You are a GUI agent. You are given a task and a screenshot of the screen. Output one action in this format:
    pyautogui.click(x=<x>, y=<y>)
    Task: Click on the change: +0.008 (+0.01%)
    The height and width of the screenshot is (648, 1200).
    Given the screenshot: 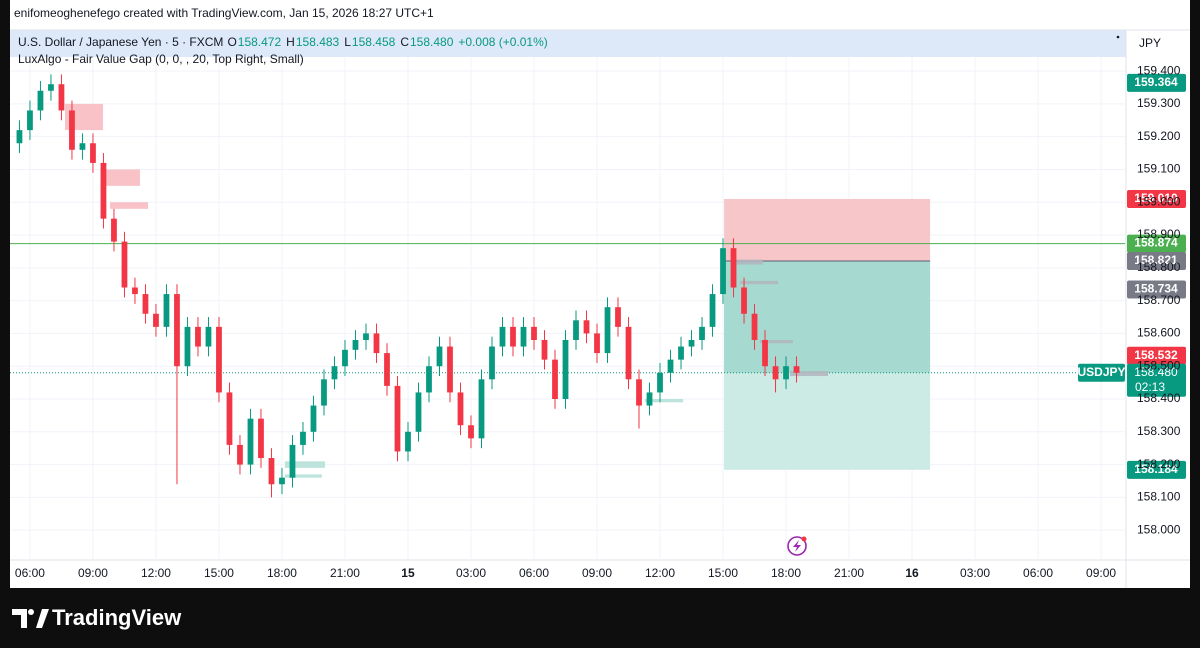 What is the action you would take?
    pyautogui.click(x=502, y=42)
    